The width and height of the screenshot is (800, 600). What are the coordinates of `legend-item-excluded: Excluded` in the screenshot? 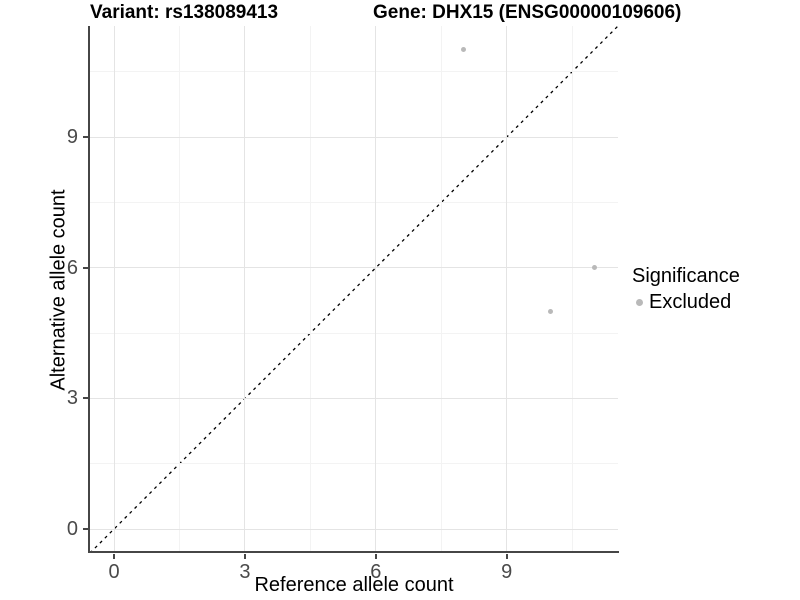 It's located at (686, 302).